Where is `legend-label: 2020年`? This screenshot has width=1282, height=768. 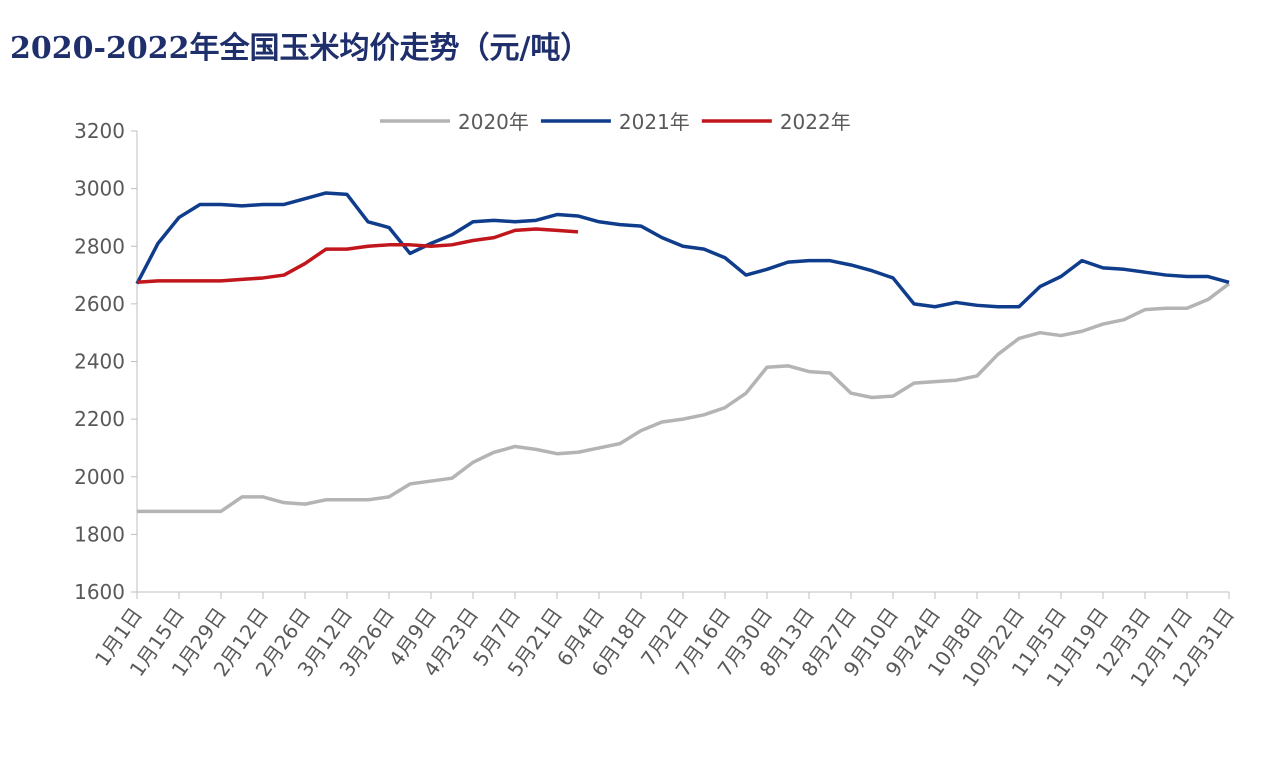 legend-label: 2020年 is located at coordinates (493, 122).